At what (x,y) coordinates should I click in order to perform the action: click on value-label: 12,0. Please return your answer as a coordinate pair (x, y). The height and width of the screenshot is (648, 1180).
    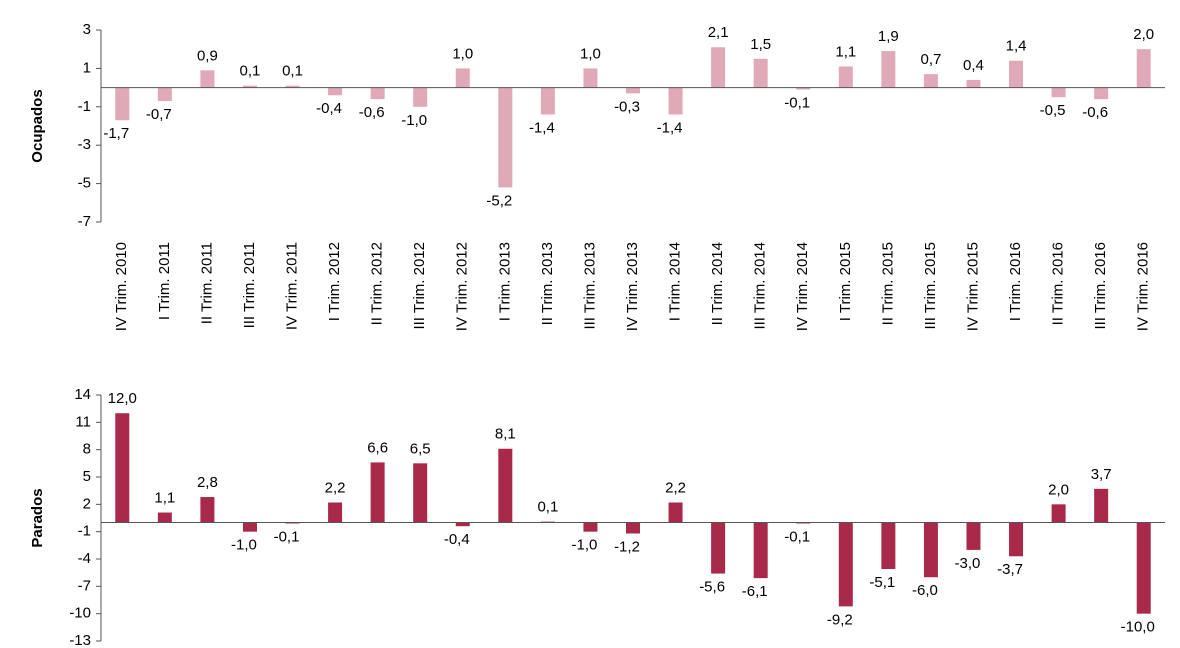
    Looking at the image, I should click on (122, 398).